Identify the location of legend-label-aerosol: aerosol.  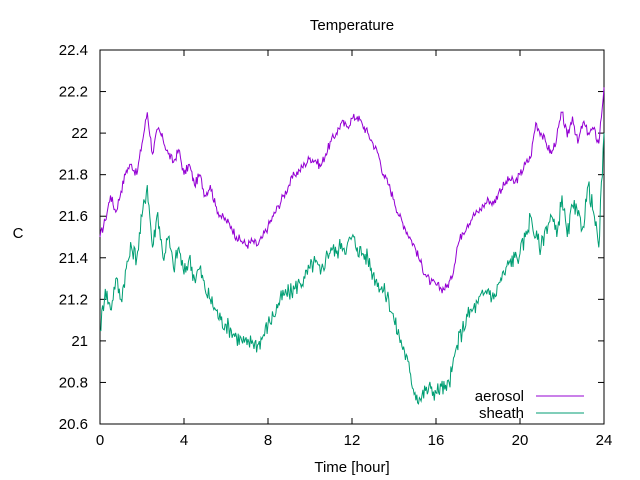
(499, 396).